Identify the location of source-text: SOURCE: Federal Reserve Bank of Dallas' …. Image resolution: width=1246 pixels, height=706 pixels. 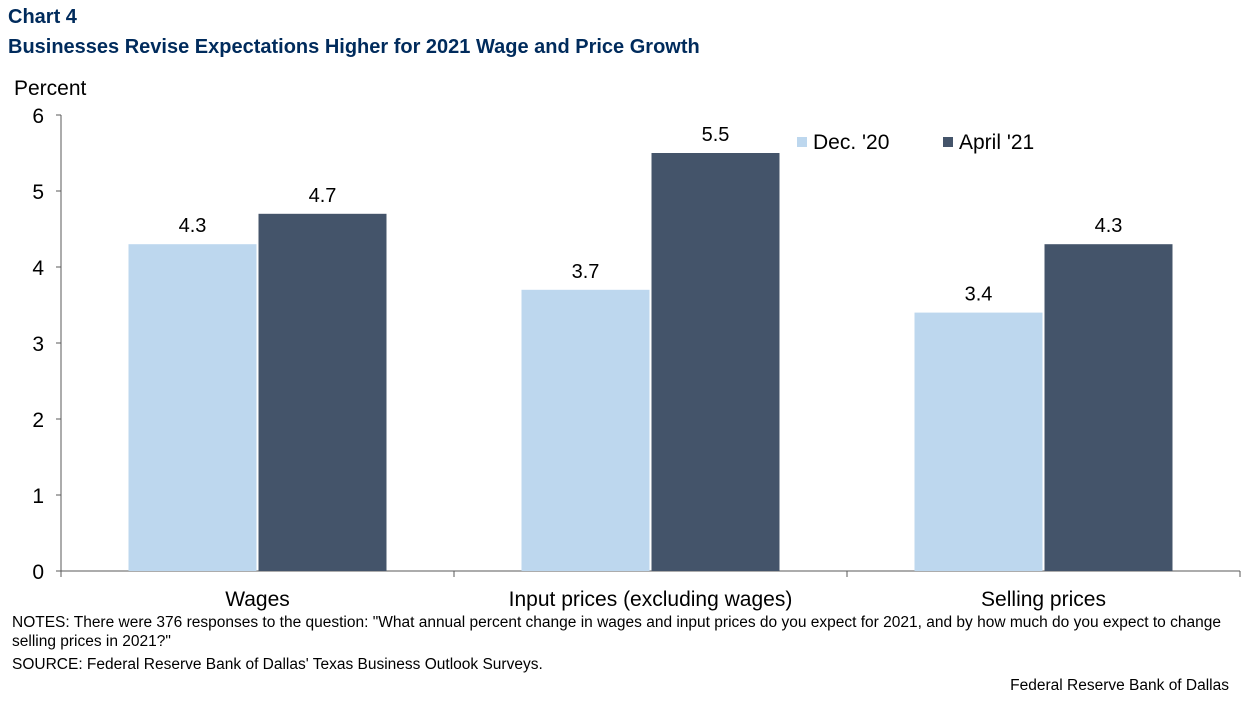
(277, 664).